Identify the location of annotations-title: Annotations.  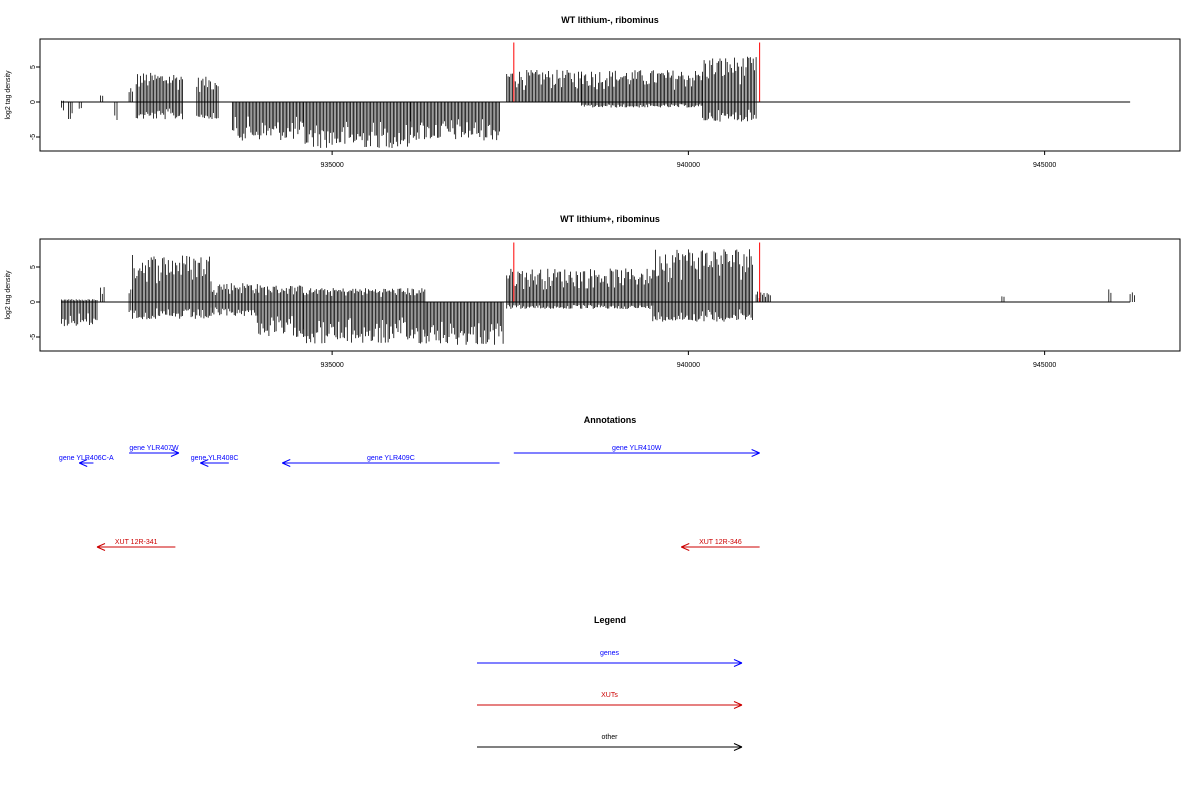
(610, 420).